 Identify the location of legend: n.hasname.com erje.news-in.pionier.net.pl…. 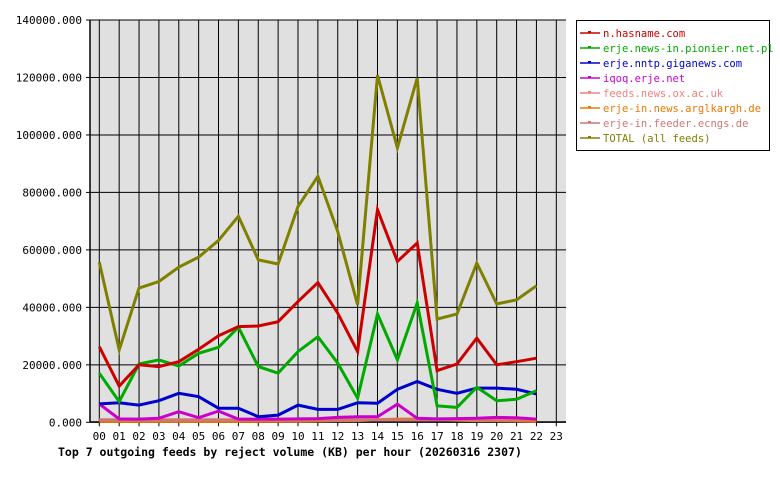
(675, 85).